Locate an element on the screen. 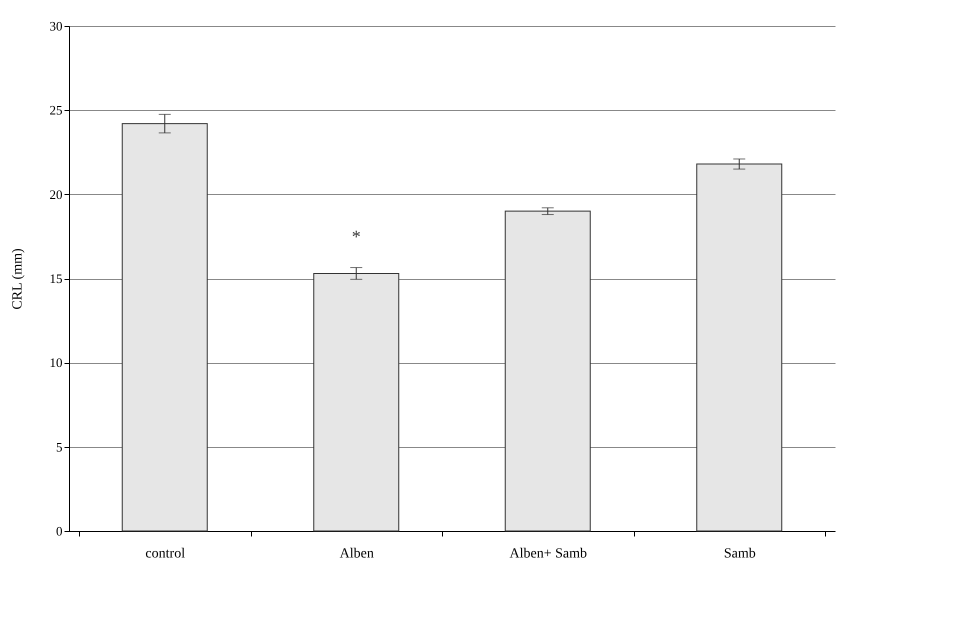 This screenshot has height=635, width=973. annotation: * is located at coordinates (356, 236).